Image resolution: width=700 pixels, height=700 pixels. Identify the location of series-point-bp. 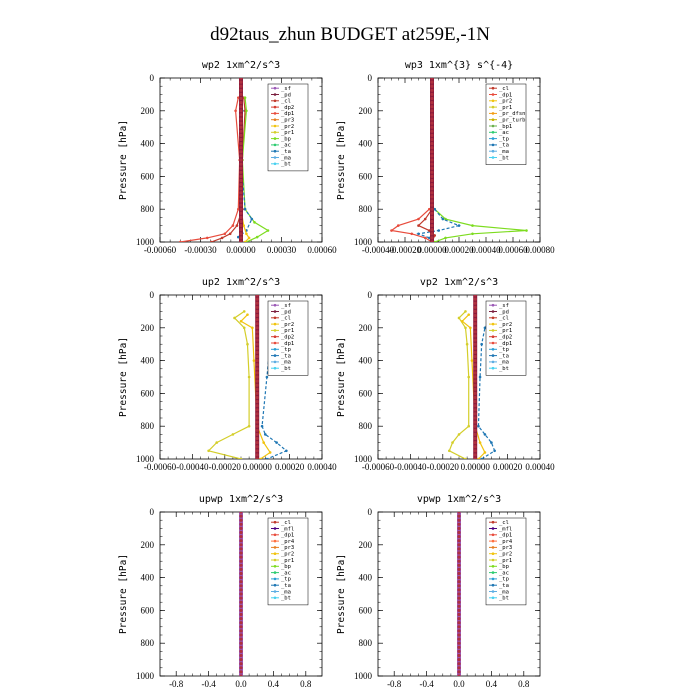
(445, 219).